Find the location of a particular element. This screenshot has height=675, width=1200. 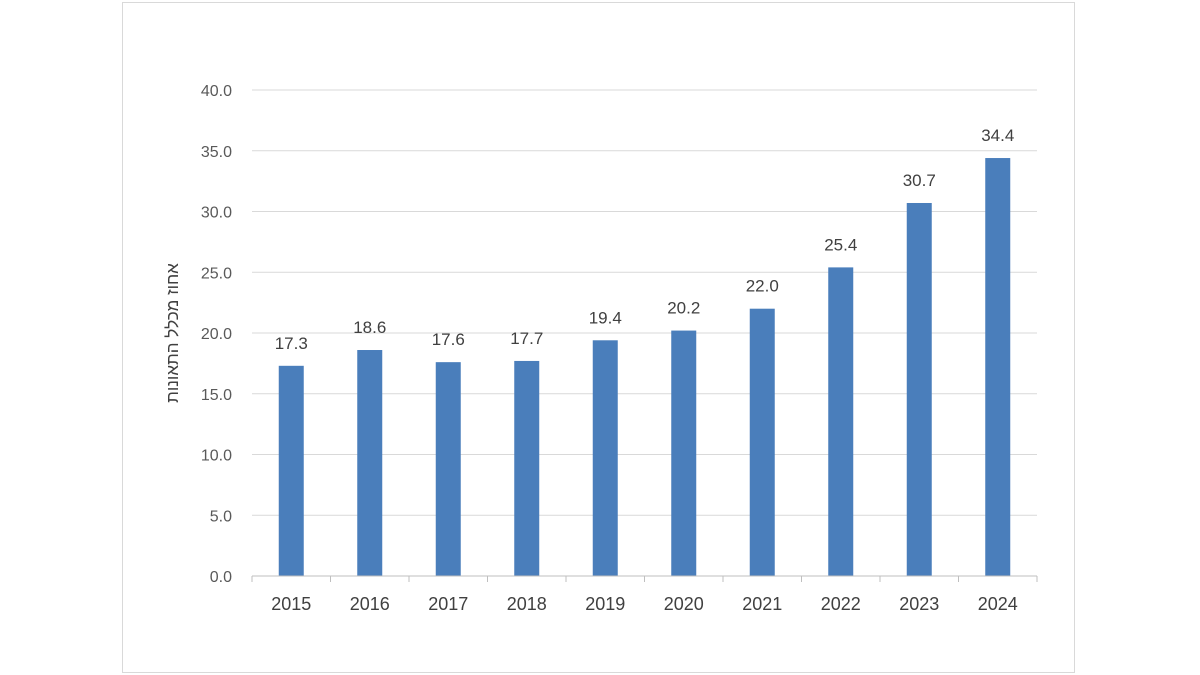

x-tick-label: 2015 is located at coordinates (291, 604).